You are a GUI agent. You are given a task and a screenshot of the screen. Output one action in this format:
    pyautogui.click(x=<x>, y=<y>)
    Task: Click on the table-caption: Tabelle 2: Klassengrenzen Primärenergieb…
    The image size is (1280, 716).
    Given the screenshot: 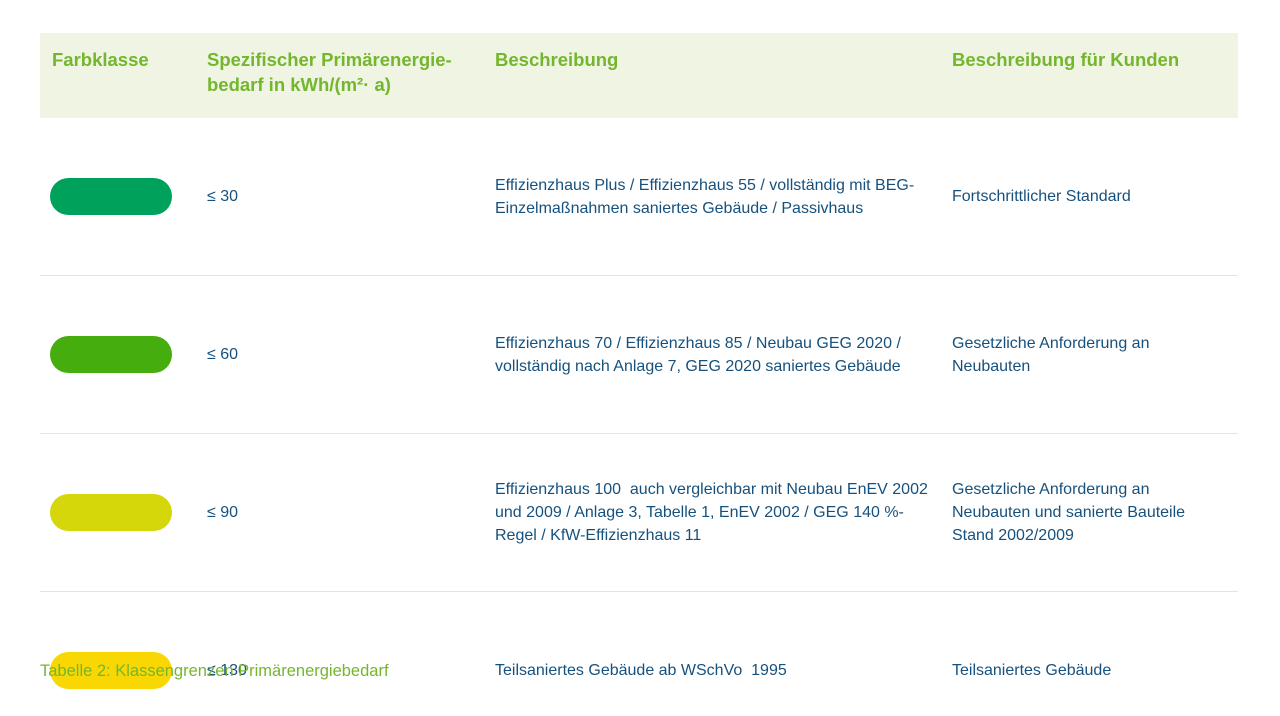 What is the action you would take?
    pyautogui.click(x=214, y=671)
    